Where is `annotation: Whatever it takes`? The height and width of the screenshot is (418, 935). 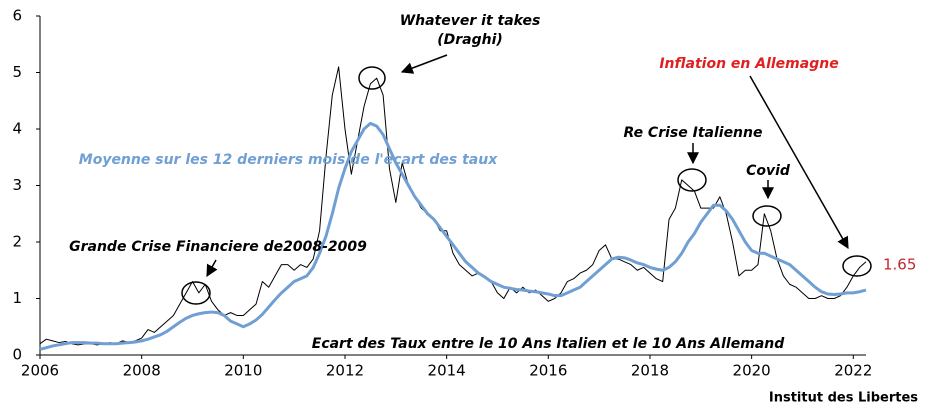
annotation: Whatever it takes is located at coordinates (470, 21).